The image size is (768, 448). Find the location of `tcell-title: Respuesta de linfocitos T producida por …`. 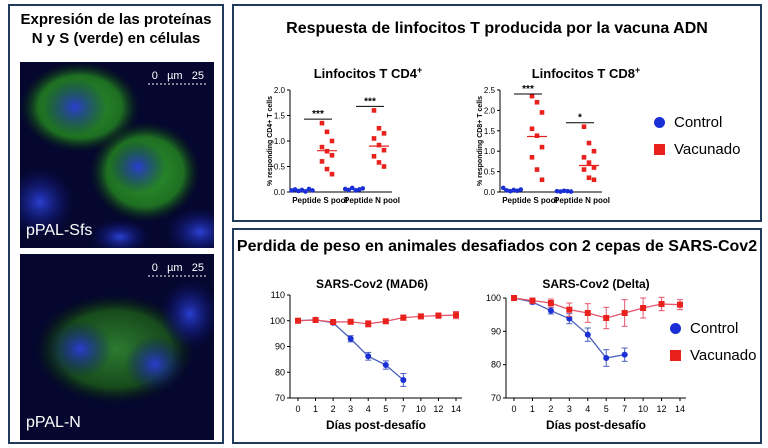

tcell-title: Respuesta de linfocitos T producida por … is located at coordinates (497, 28).